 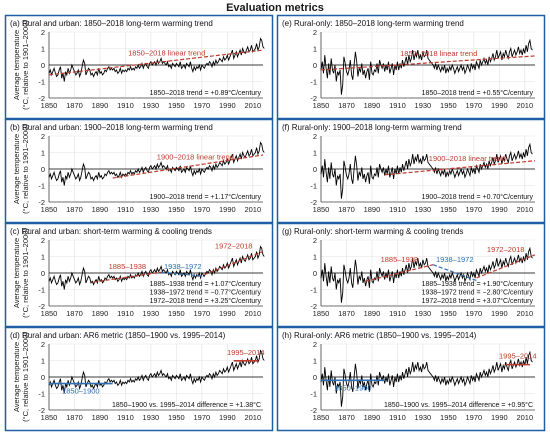 I want to click on trend-annotation: 1850–2018 trend = +0.55°C/century, so click(x=478, y=93).